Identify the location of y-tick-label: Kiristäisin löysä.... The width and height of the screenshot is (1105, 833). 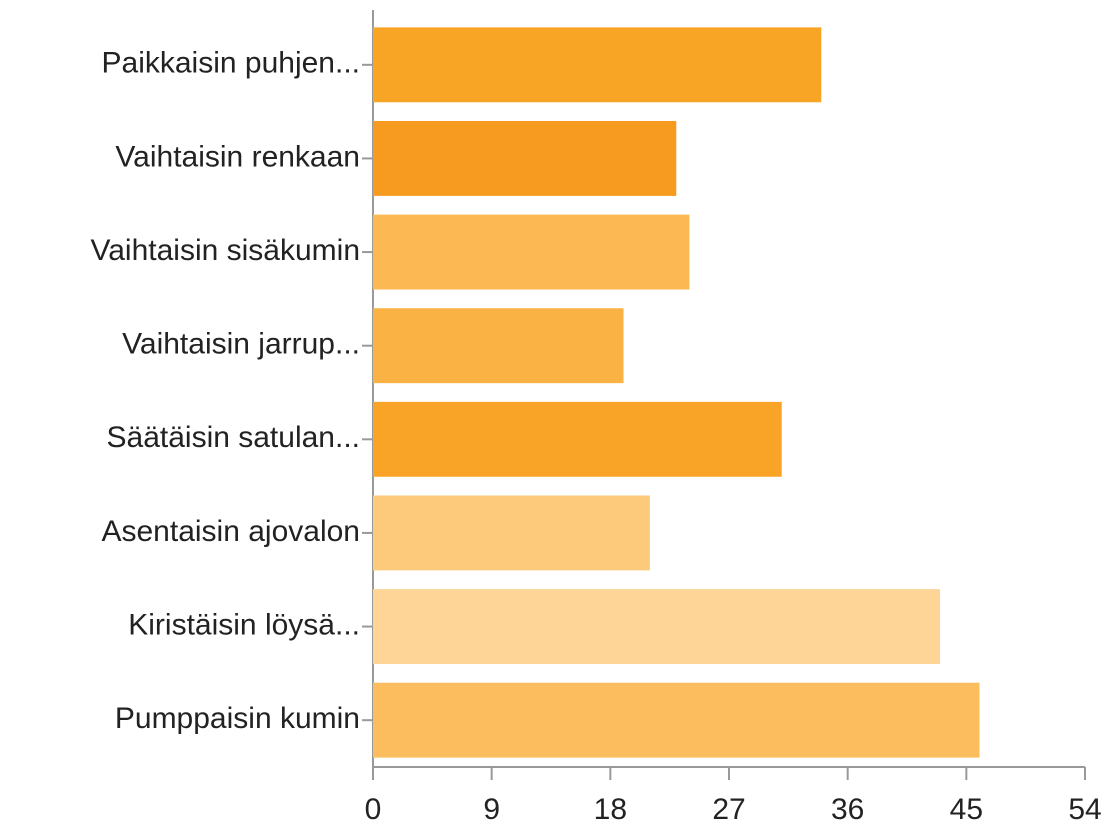
(244, 624).